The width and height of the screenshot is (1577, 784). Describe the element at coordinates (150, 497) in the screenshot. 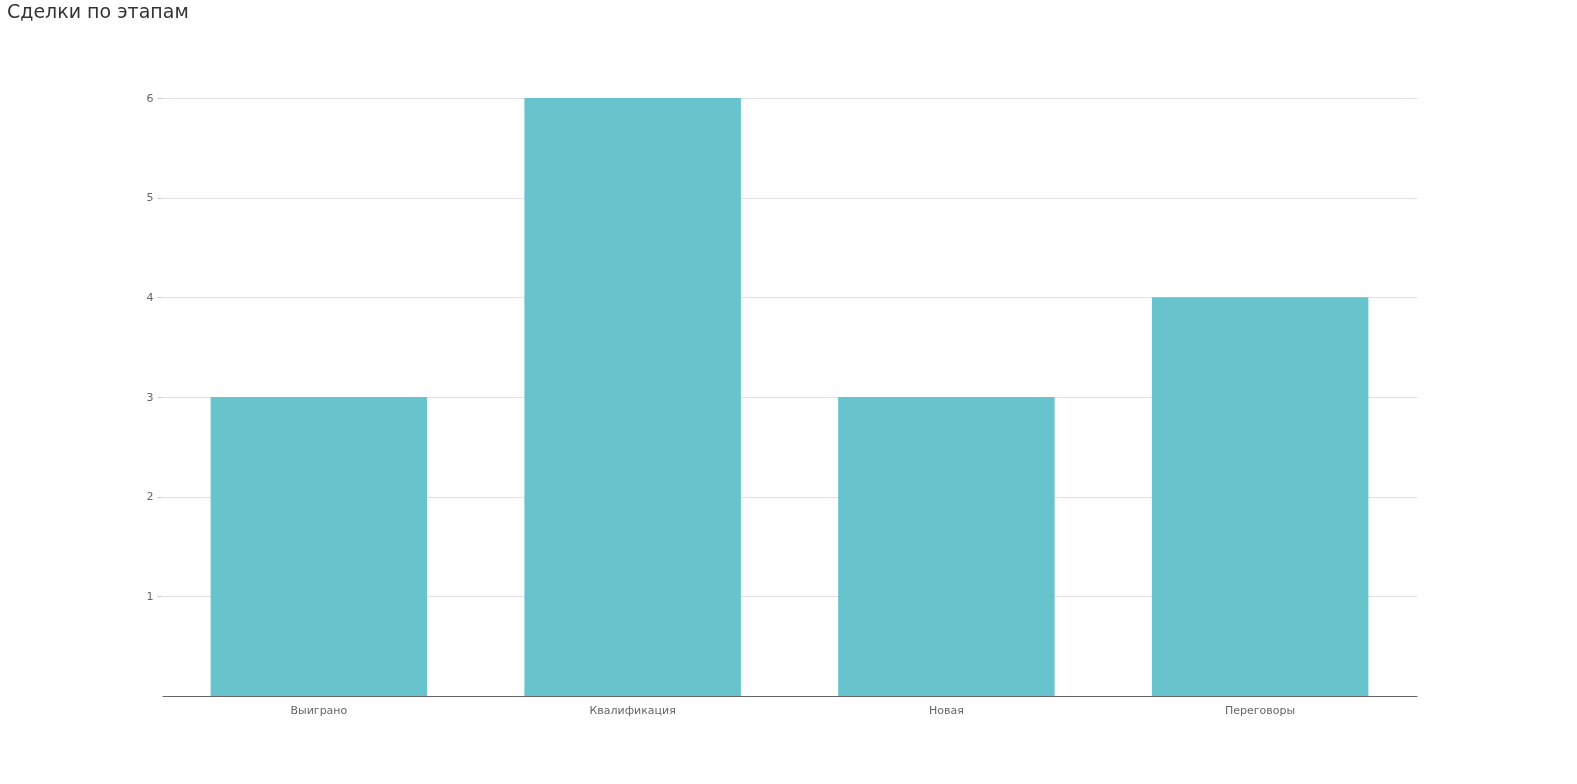

I see `y-tick-label: 2` at that location.